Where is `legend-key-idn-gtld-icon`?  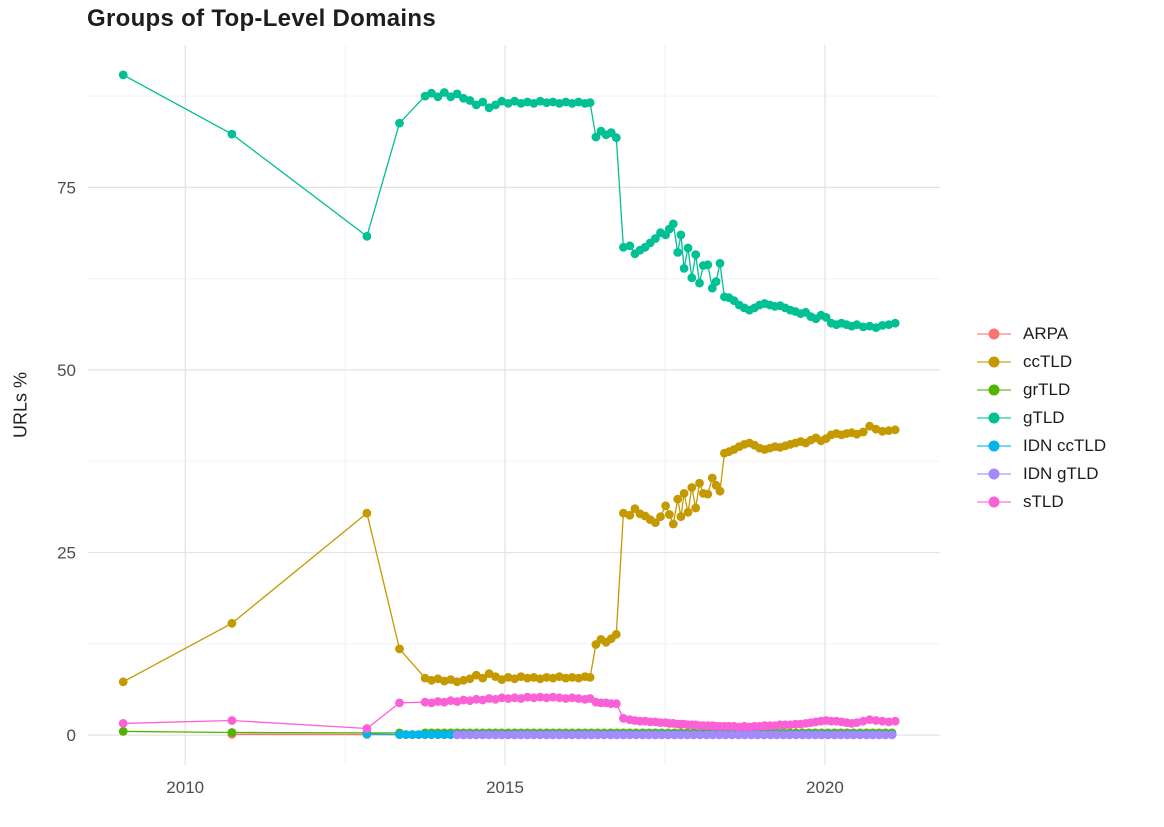 legend-key-idn-gtld-icon is located at coordinates (994, 474).